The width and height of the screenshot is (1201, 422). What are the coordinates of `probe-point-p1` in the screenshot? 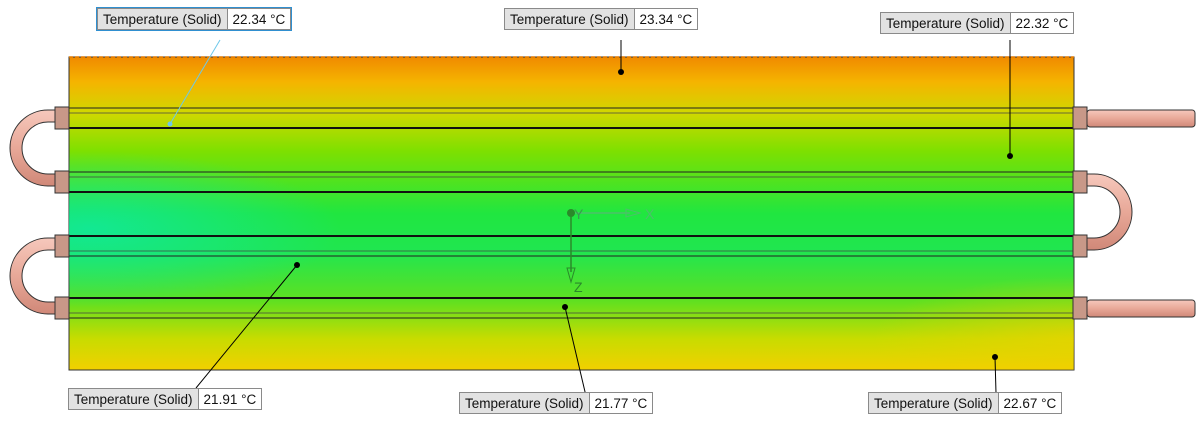 It's located at (170, 124).